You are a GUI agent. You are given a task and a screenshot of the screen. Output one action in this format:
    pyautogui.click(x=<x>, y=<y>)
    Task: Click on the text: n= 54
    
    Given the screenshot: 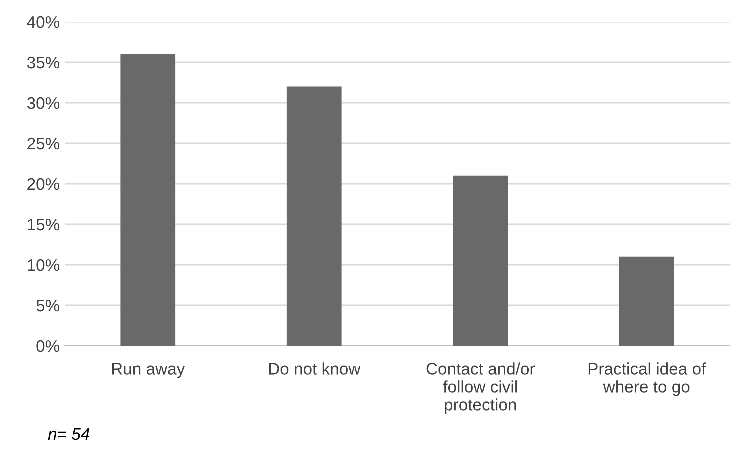 What is the action you would take?
    pyautogui.click(x=69, y=434)
    